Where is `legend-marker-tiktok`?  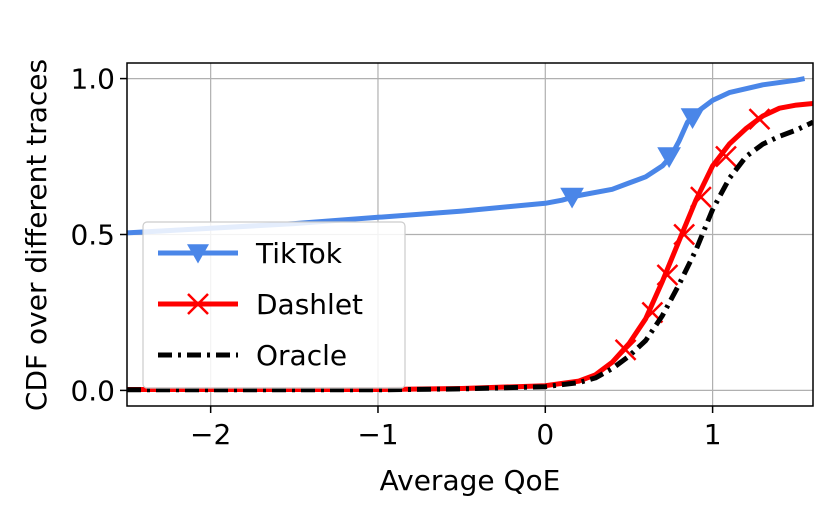
legend-marker-tiktok is located at coordinates (198, 254).